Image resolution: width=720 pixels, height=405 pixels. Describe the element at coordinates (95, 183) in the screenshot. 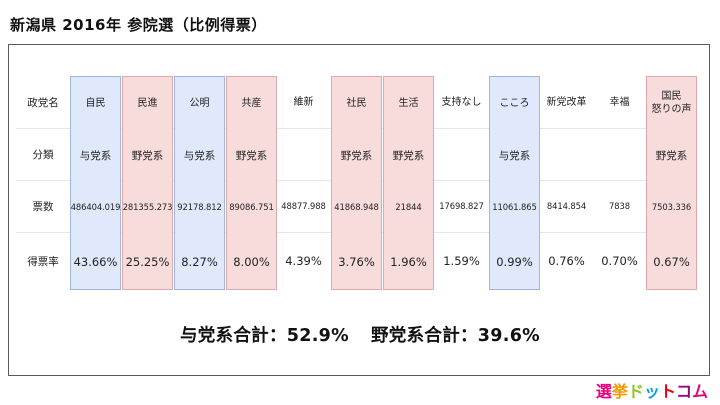

I see `party-column: 自民与党系 486404.019 43.66%` at that location.